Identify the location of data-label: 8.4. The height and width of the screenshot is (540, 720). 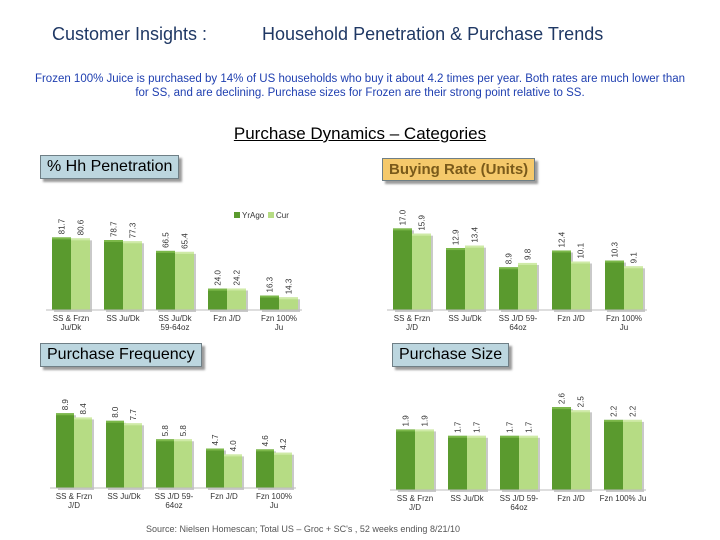
(83, 409).